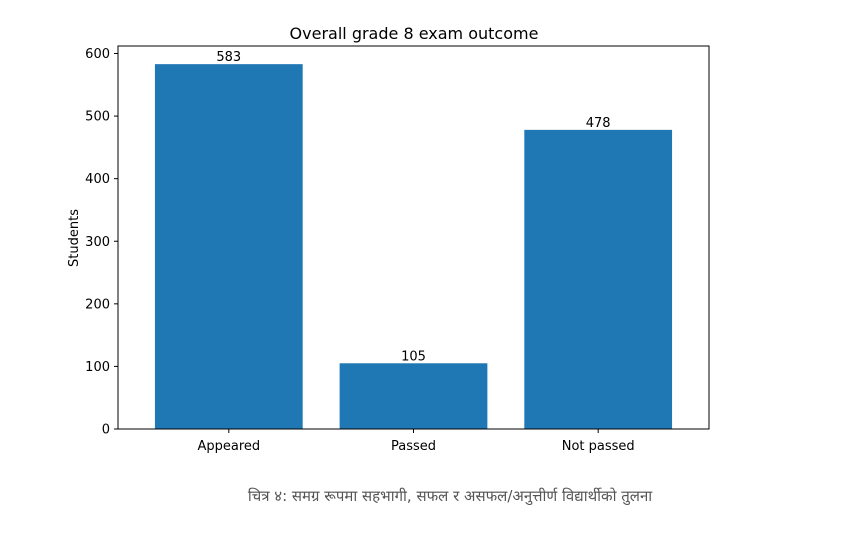  I want to click on y-tick-label: 400, so click(97, 179).